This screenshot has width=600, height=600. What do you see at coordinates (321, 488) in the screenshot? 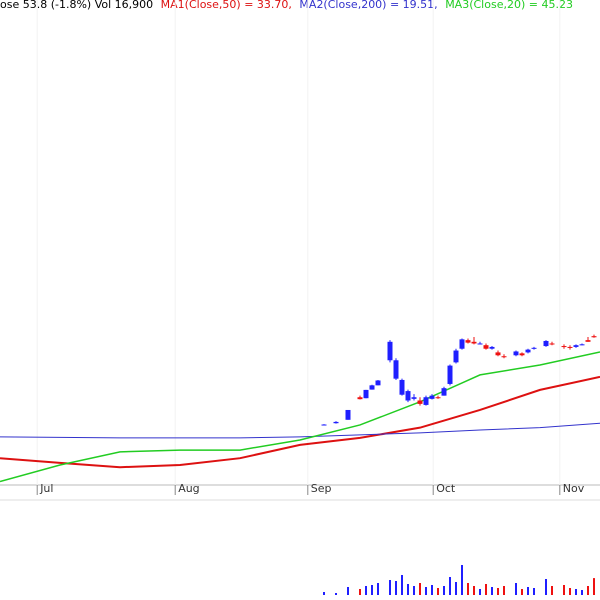
I see `x-tick-label: Sep` at bounding box center [321, 488].